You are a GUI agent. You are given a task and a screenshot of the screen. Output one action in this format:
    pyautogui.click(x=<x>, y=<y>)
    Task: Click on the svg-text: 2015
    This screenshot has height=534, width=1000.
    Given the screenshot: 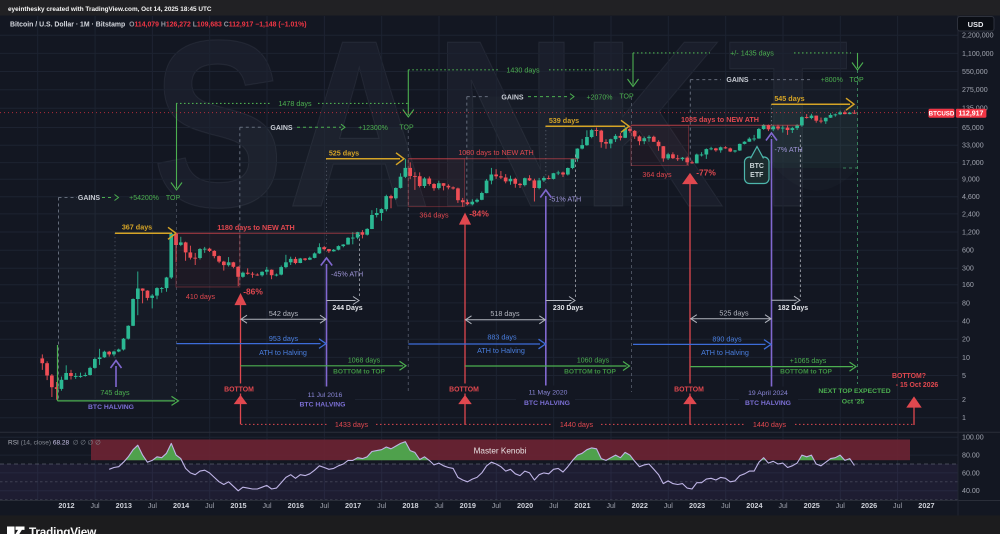 What is the action you would take?
    pyautogui.click(x=238, y=505)
    